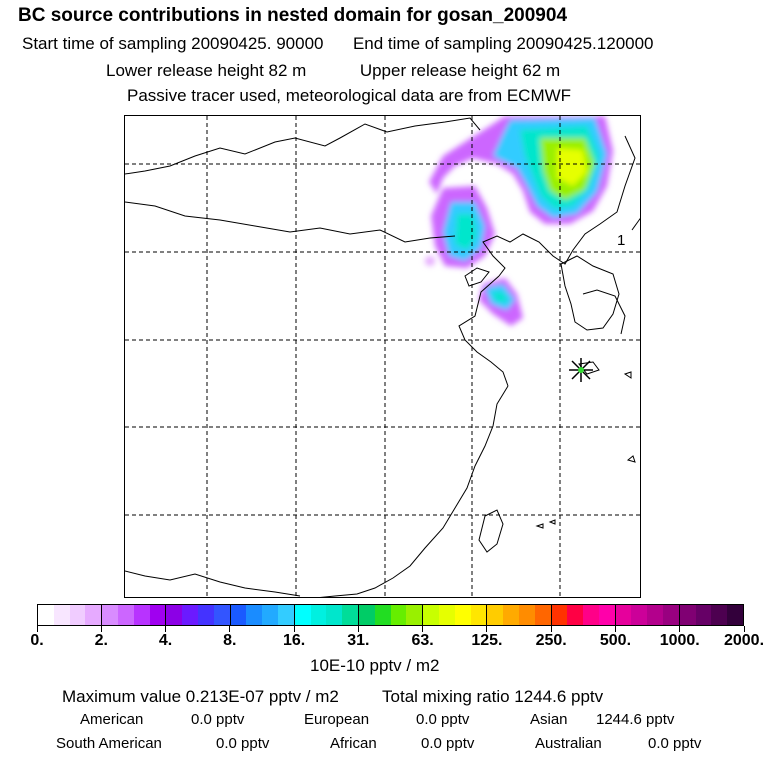 The height and width of the screenshot is (768, 768). Describe the element at coordinates (112, 719) in the screenshot. I see `region-american-label: American` at that location.